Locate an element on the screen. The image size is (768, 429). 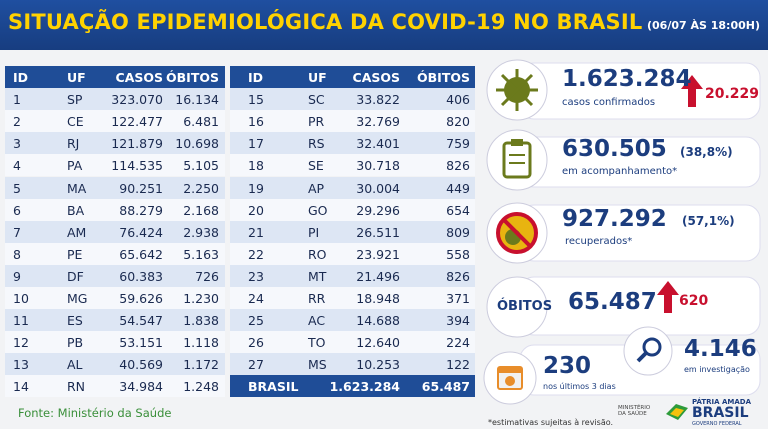
table-cell: 3 is located at coordinates (17, 144).